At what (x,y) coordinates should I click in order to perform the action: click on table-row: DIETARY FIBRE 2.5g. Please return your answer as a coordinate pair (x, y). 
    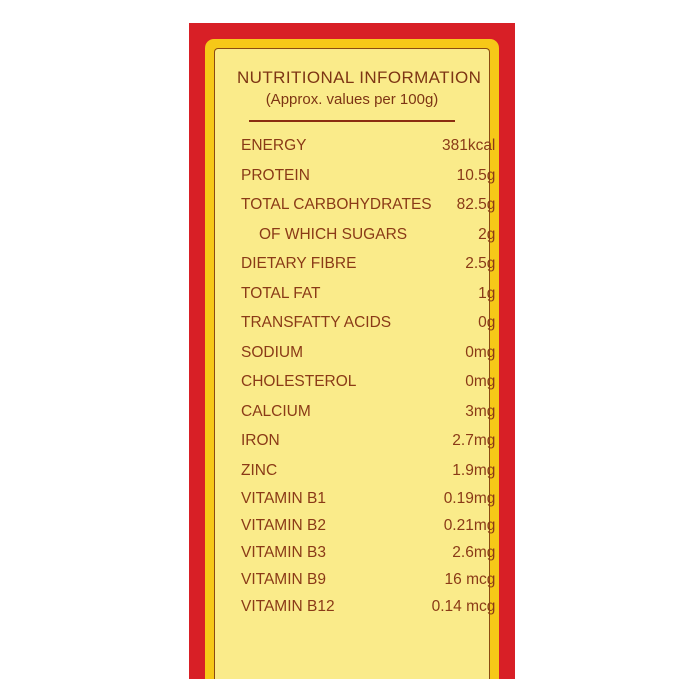
    Looking at the image, I should click on (367, 265).